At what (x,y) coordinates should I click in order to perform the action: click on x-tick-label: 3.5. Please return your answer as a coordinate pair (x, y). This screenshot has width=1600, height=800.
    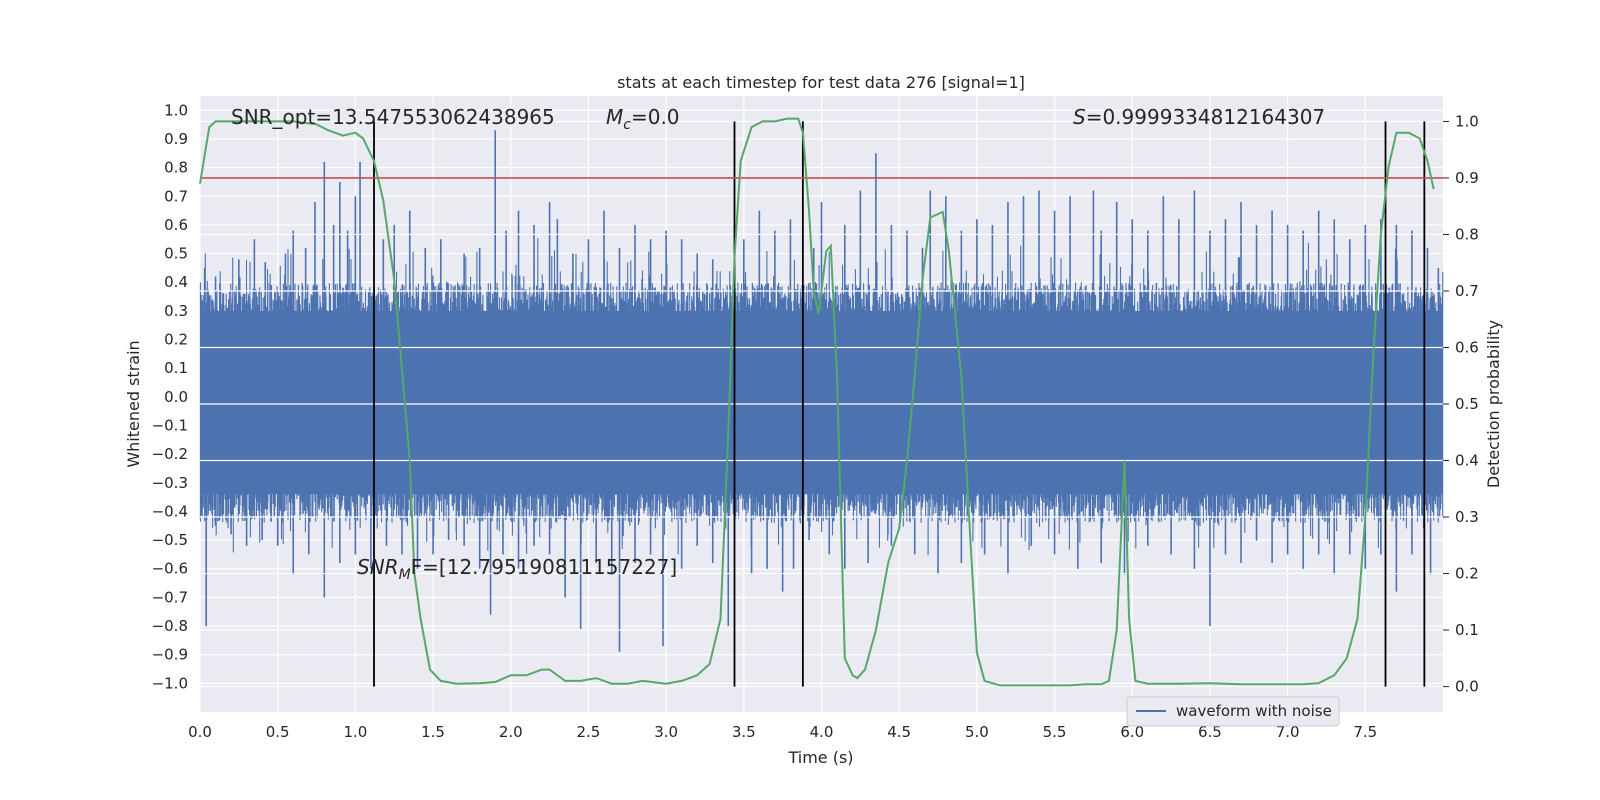
    Looking at the image, I should click on (744, 732).